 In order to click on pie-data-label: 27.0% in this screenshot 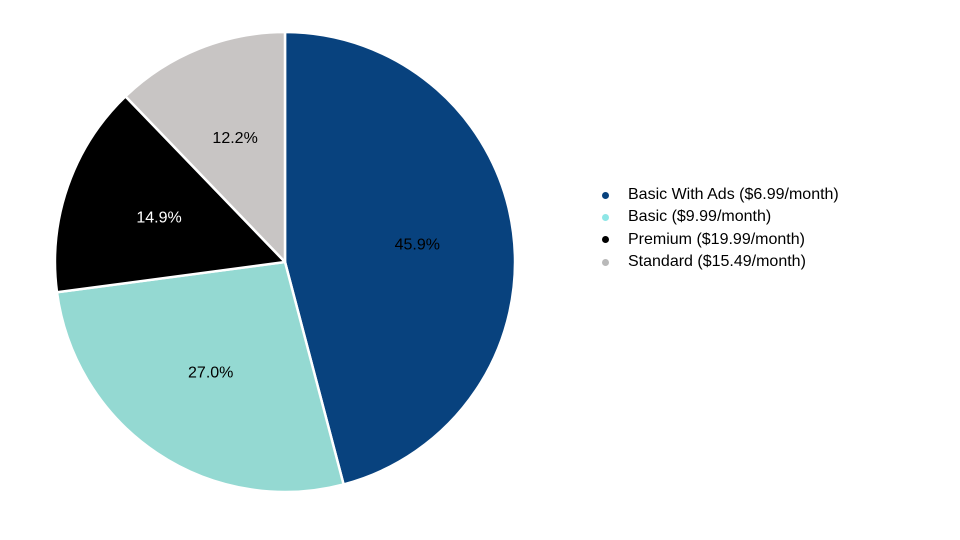, I will do `click(210, 372)`.